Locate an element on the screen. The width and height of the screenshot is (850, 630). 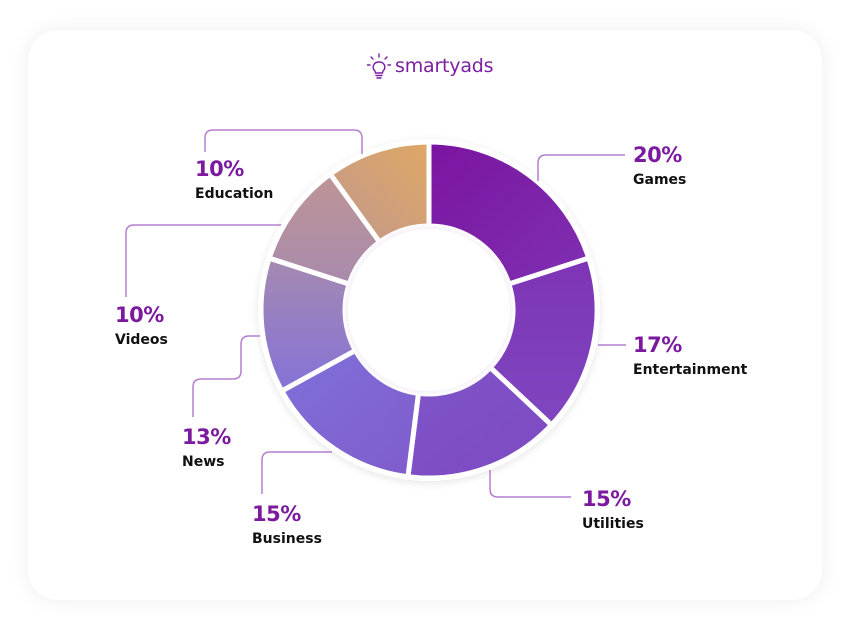
brand-name: smartyads is located at coordinates (444, 66).